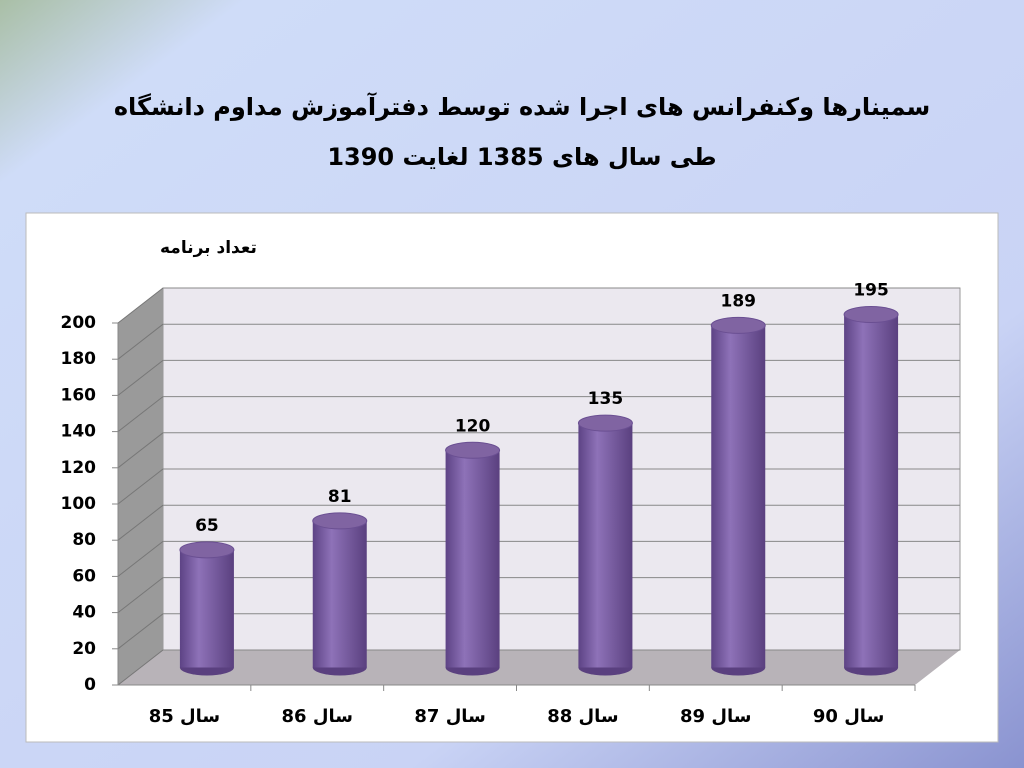 The height and width of the screenshot is (768, 1024). I want to click on y-tick-label: 140, so click(79, 432).